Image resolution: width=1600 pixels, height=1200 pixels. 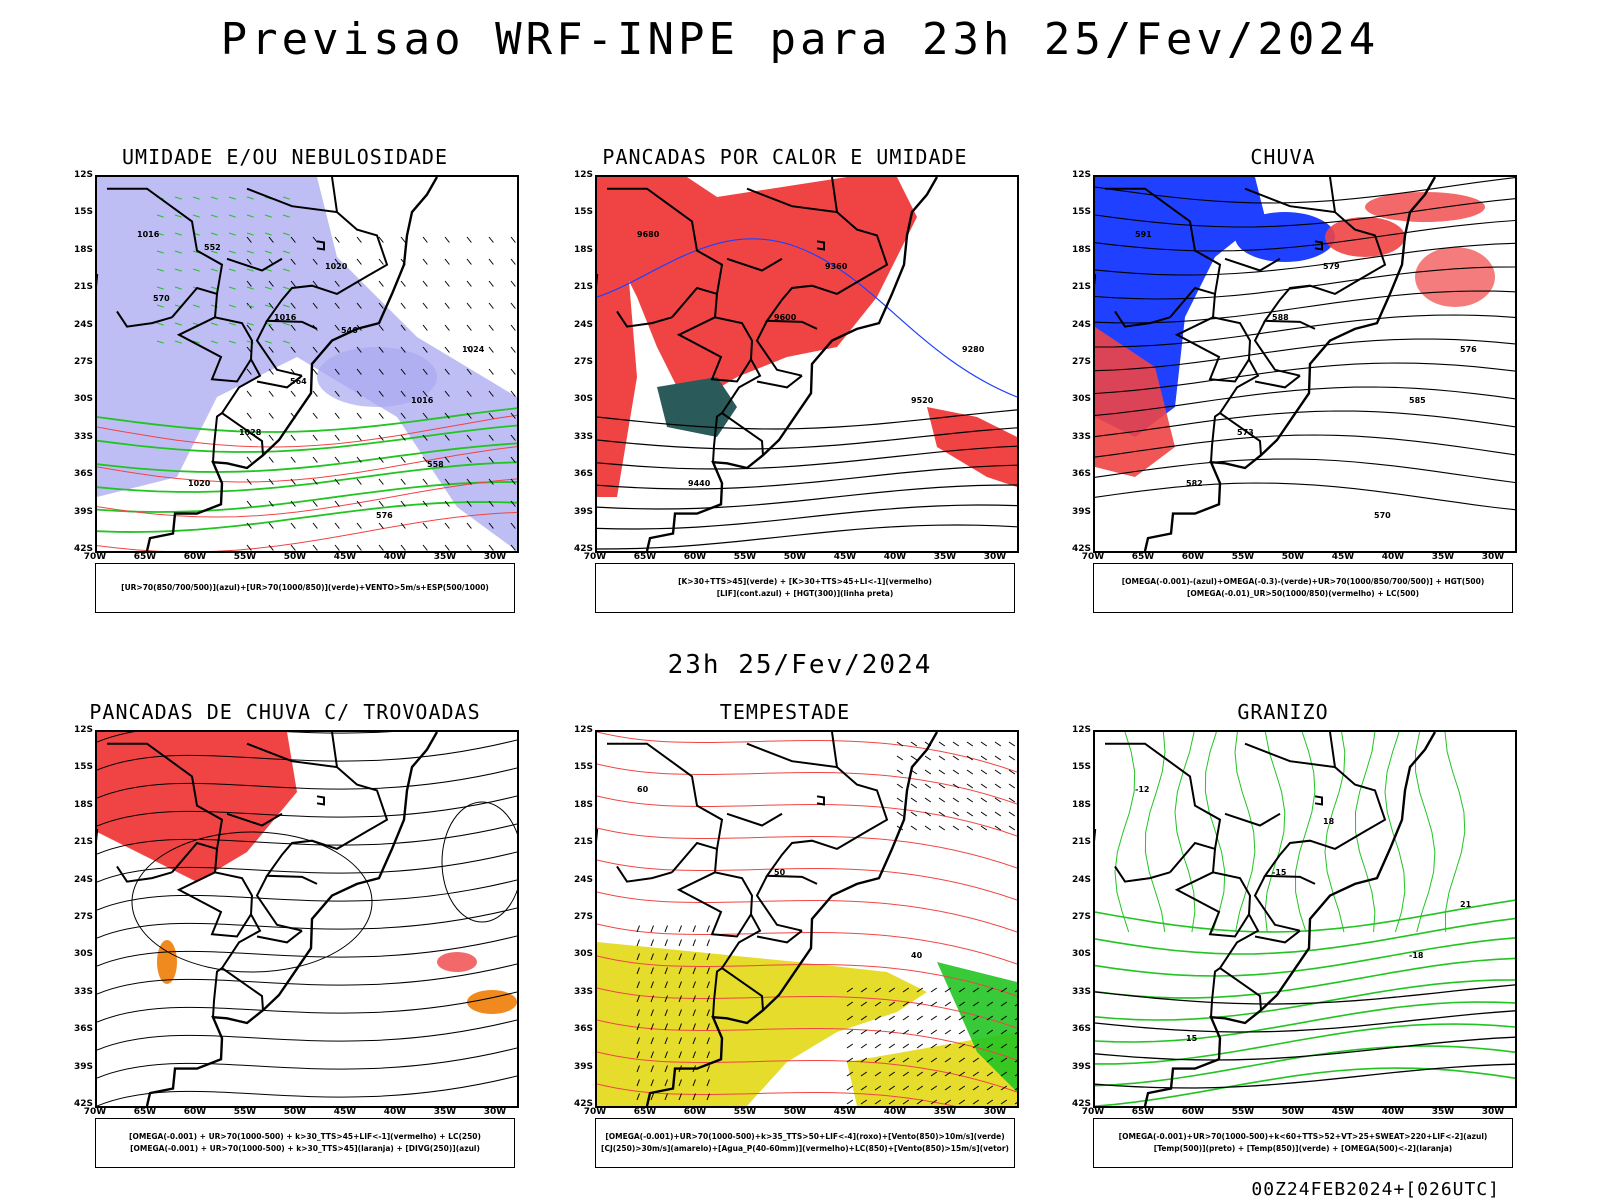 I want to click on latitude-label: 27S, so click(x=583, y=917).